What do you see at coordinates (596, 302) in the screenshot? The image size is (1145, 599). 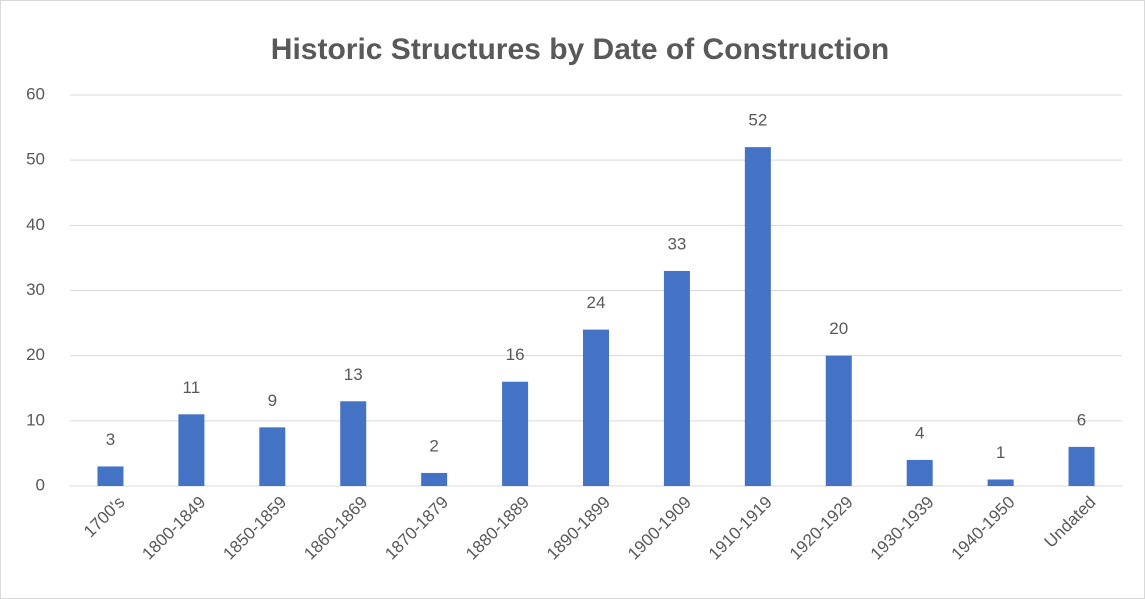 I see `data-label: 24` at bounding box center [596, 302].